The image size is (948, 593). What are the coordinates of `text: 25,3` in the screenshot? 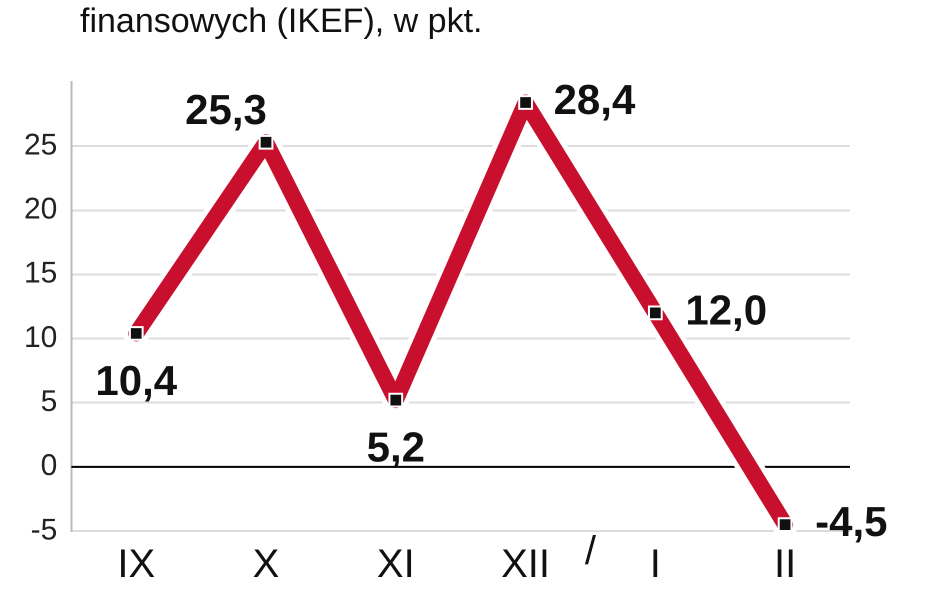 It's located at (226, 109).